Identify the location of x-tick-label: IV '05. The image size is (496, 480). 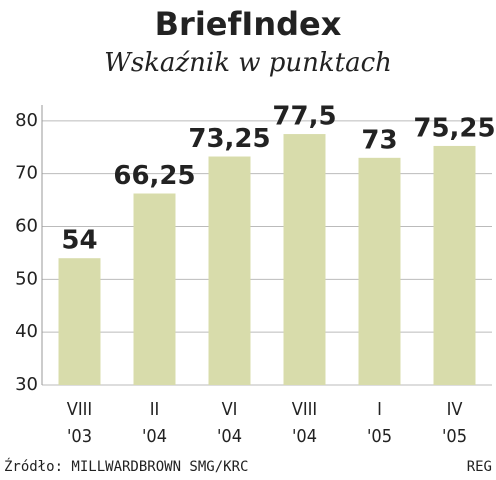
(454, 423).